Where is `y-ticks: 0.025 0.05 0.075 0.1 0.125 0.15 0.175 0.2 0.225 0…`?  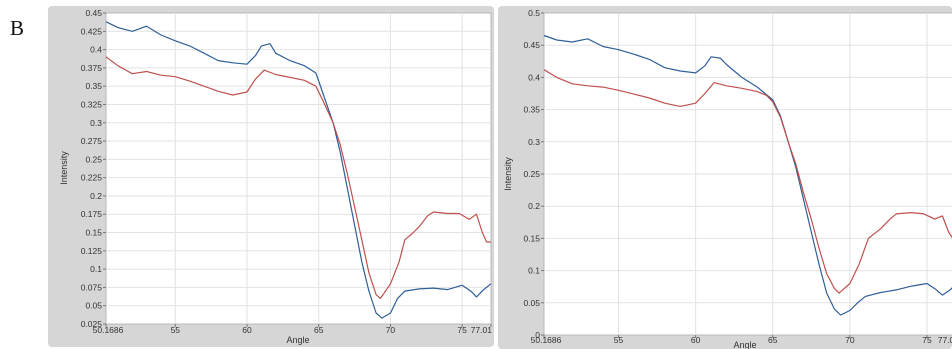 y-ticks: 0.025 0.05 0.075 0.1 0.125 0.15 0.175 0.2 0.225 0… is located at coordinates (93, 168).